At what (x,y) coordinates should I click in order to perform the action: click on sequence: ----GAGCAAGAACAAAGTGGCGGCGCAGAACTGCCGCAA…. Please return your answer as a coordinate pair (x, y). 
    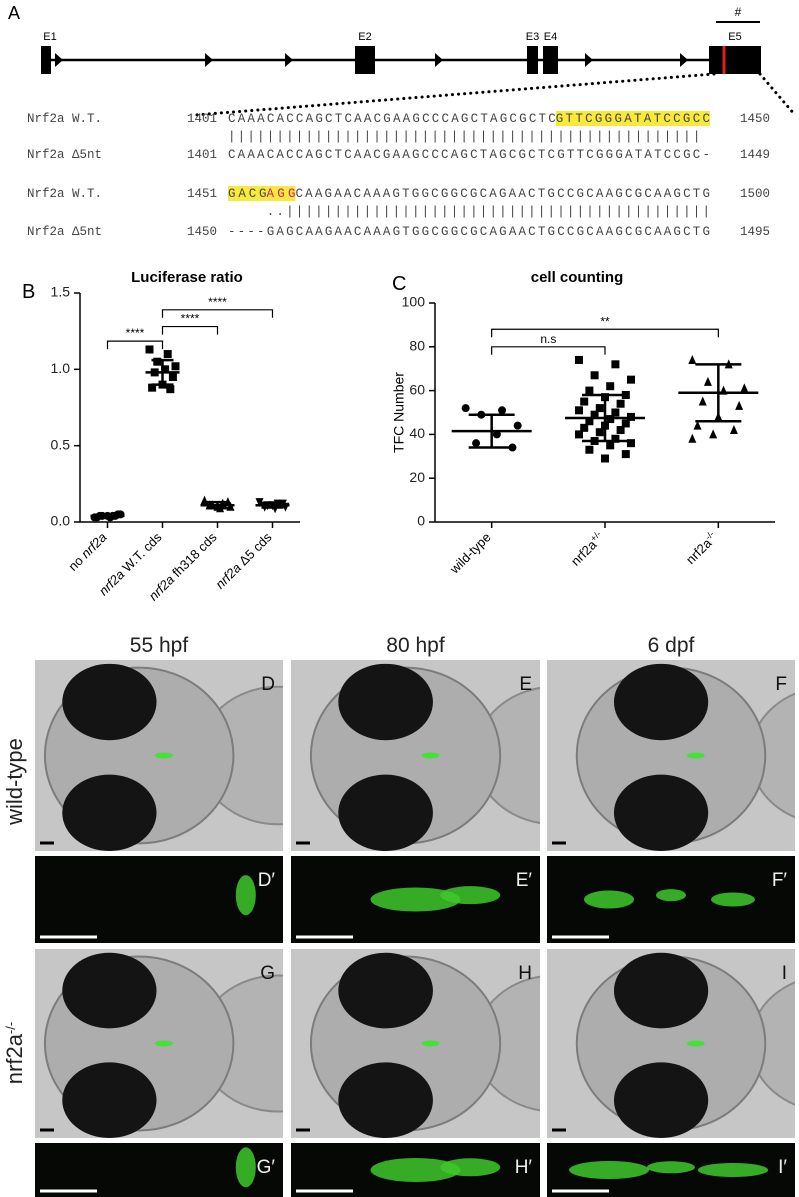
    Looking at the image, I should click on (469, 232).